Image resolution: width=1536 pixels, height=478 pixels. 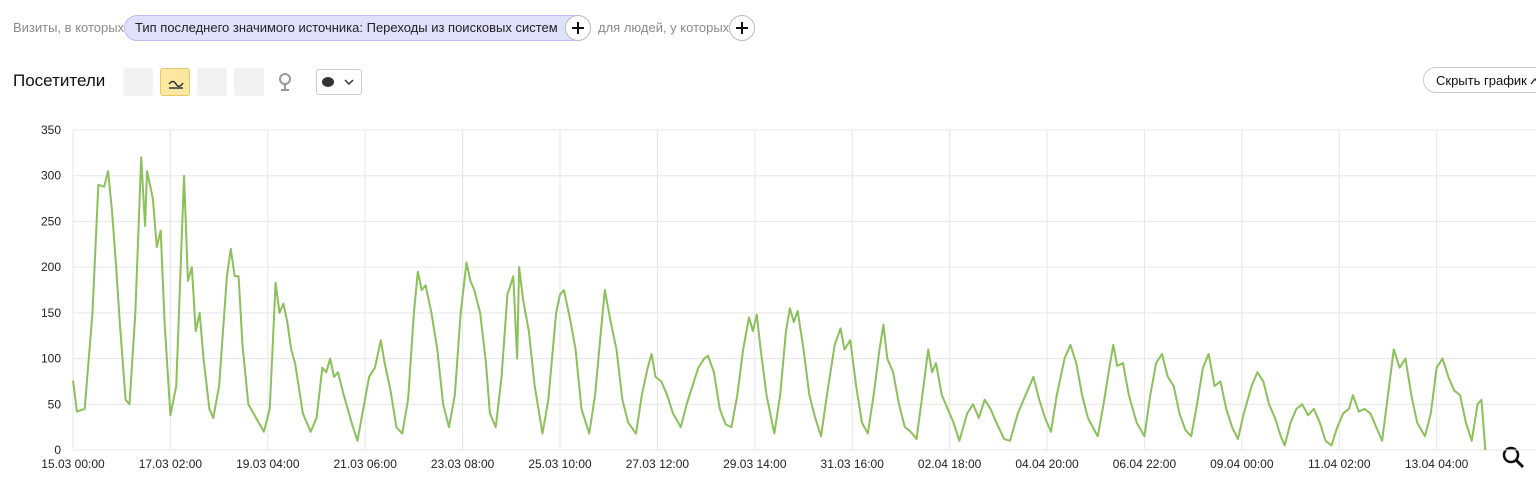 What do you see at coordinates (742, 28) in the screenshot?
I see `add-people-filter` at bounding box center [742, 28].